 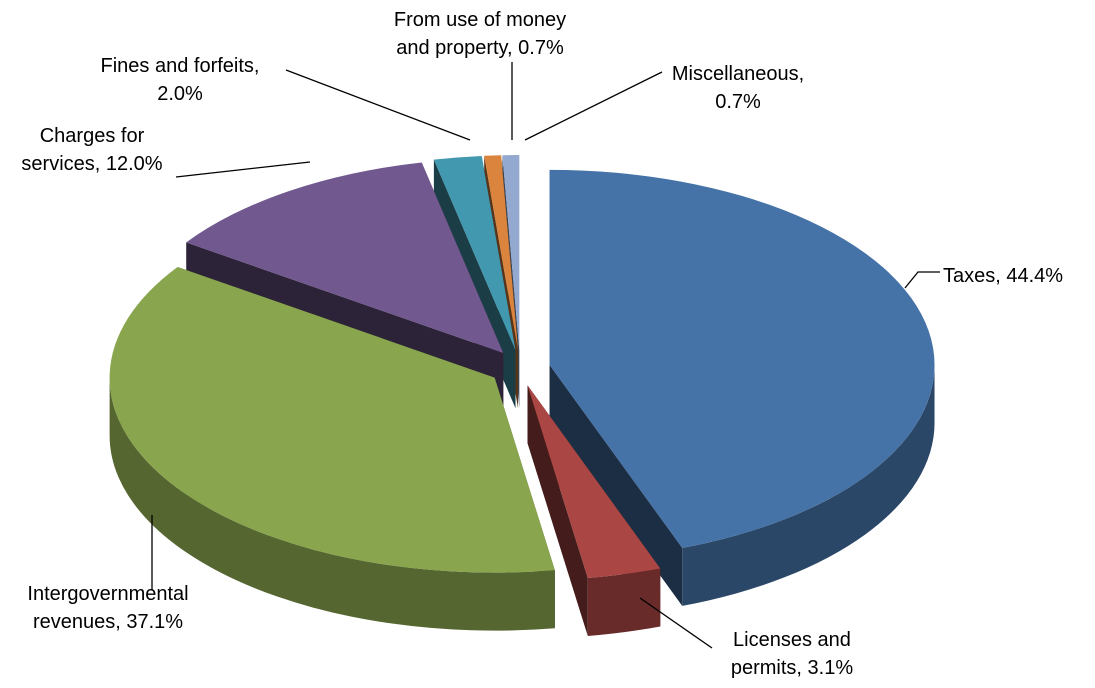 What do you see at coordinates (180, 80) in the screenshot?
I see `data-label: Fines and forfeits, 2.0%` at bounding box center [180, 80].